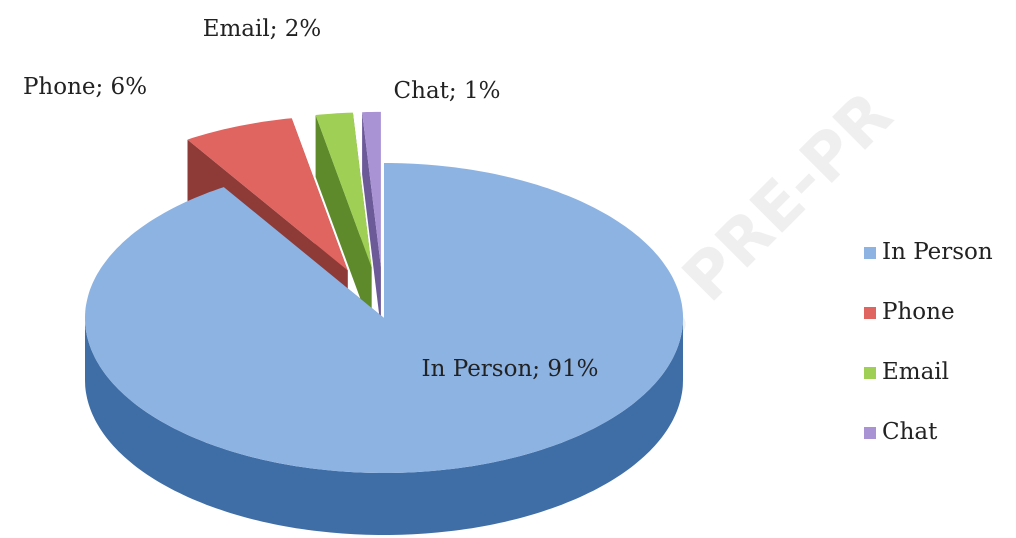 The image size is (1016, 538). What do you see at coordinates (85, 87) in the screenshot?
I see `data-label: Phone; 6%` at bounding box center [85, 87].